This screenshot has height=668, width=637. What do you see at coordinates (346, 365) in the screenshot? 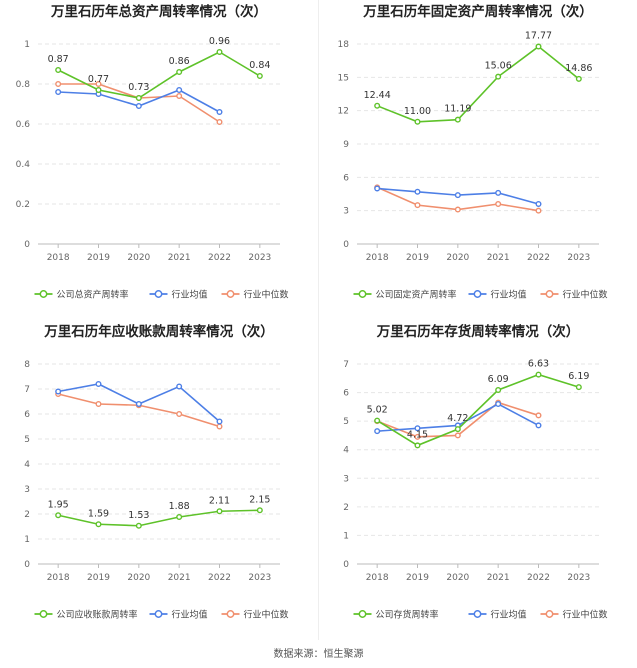
I see `y-tick-label: 7` at bounding box center [346, 365].